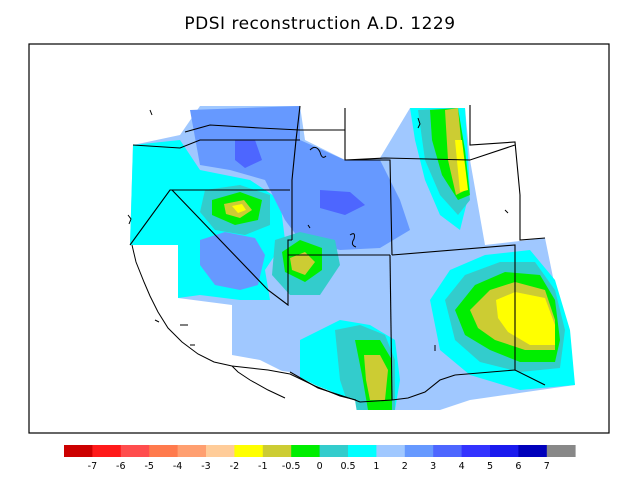 This screenshot has height=480, width=640. I want to click on color-legend: -7 -6 -5 -4 -3 -2 -1 -0.5 0 0.5 1 2 3 4 5 6 7, so click(320, 458).